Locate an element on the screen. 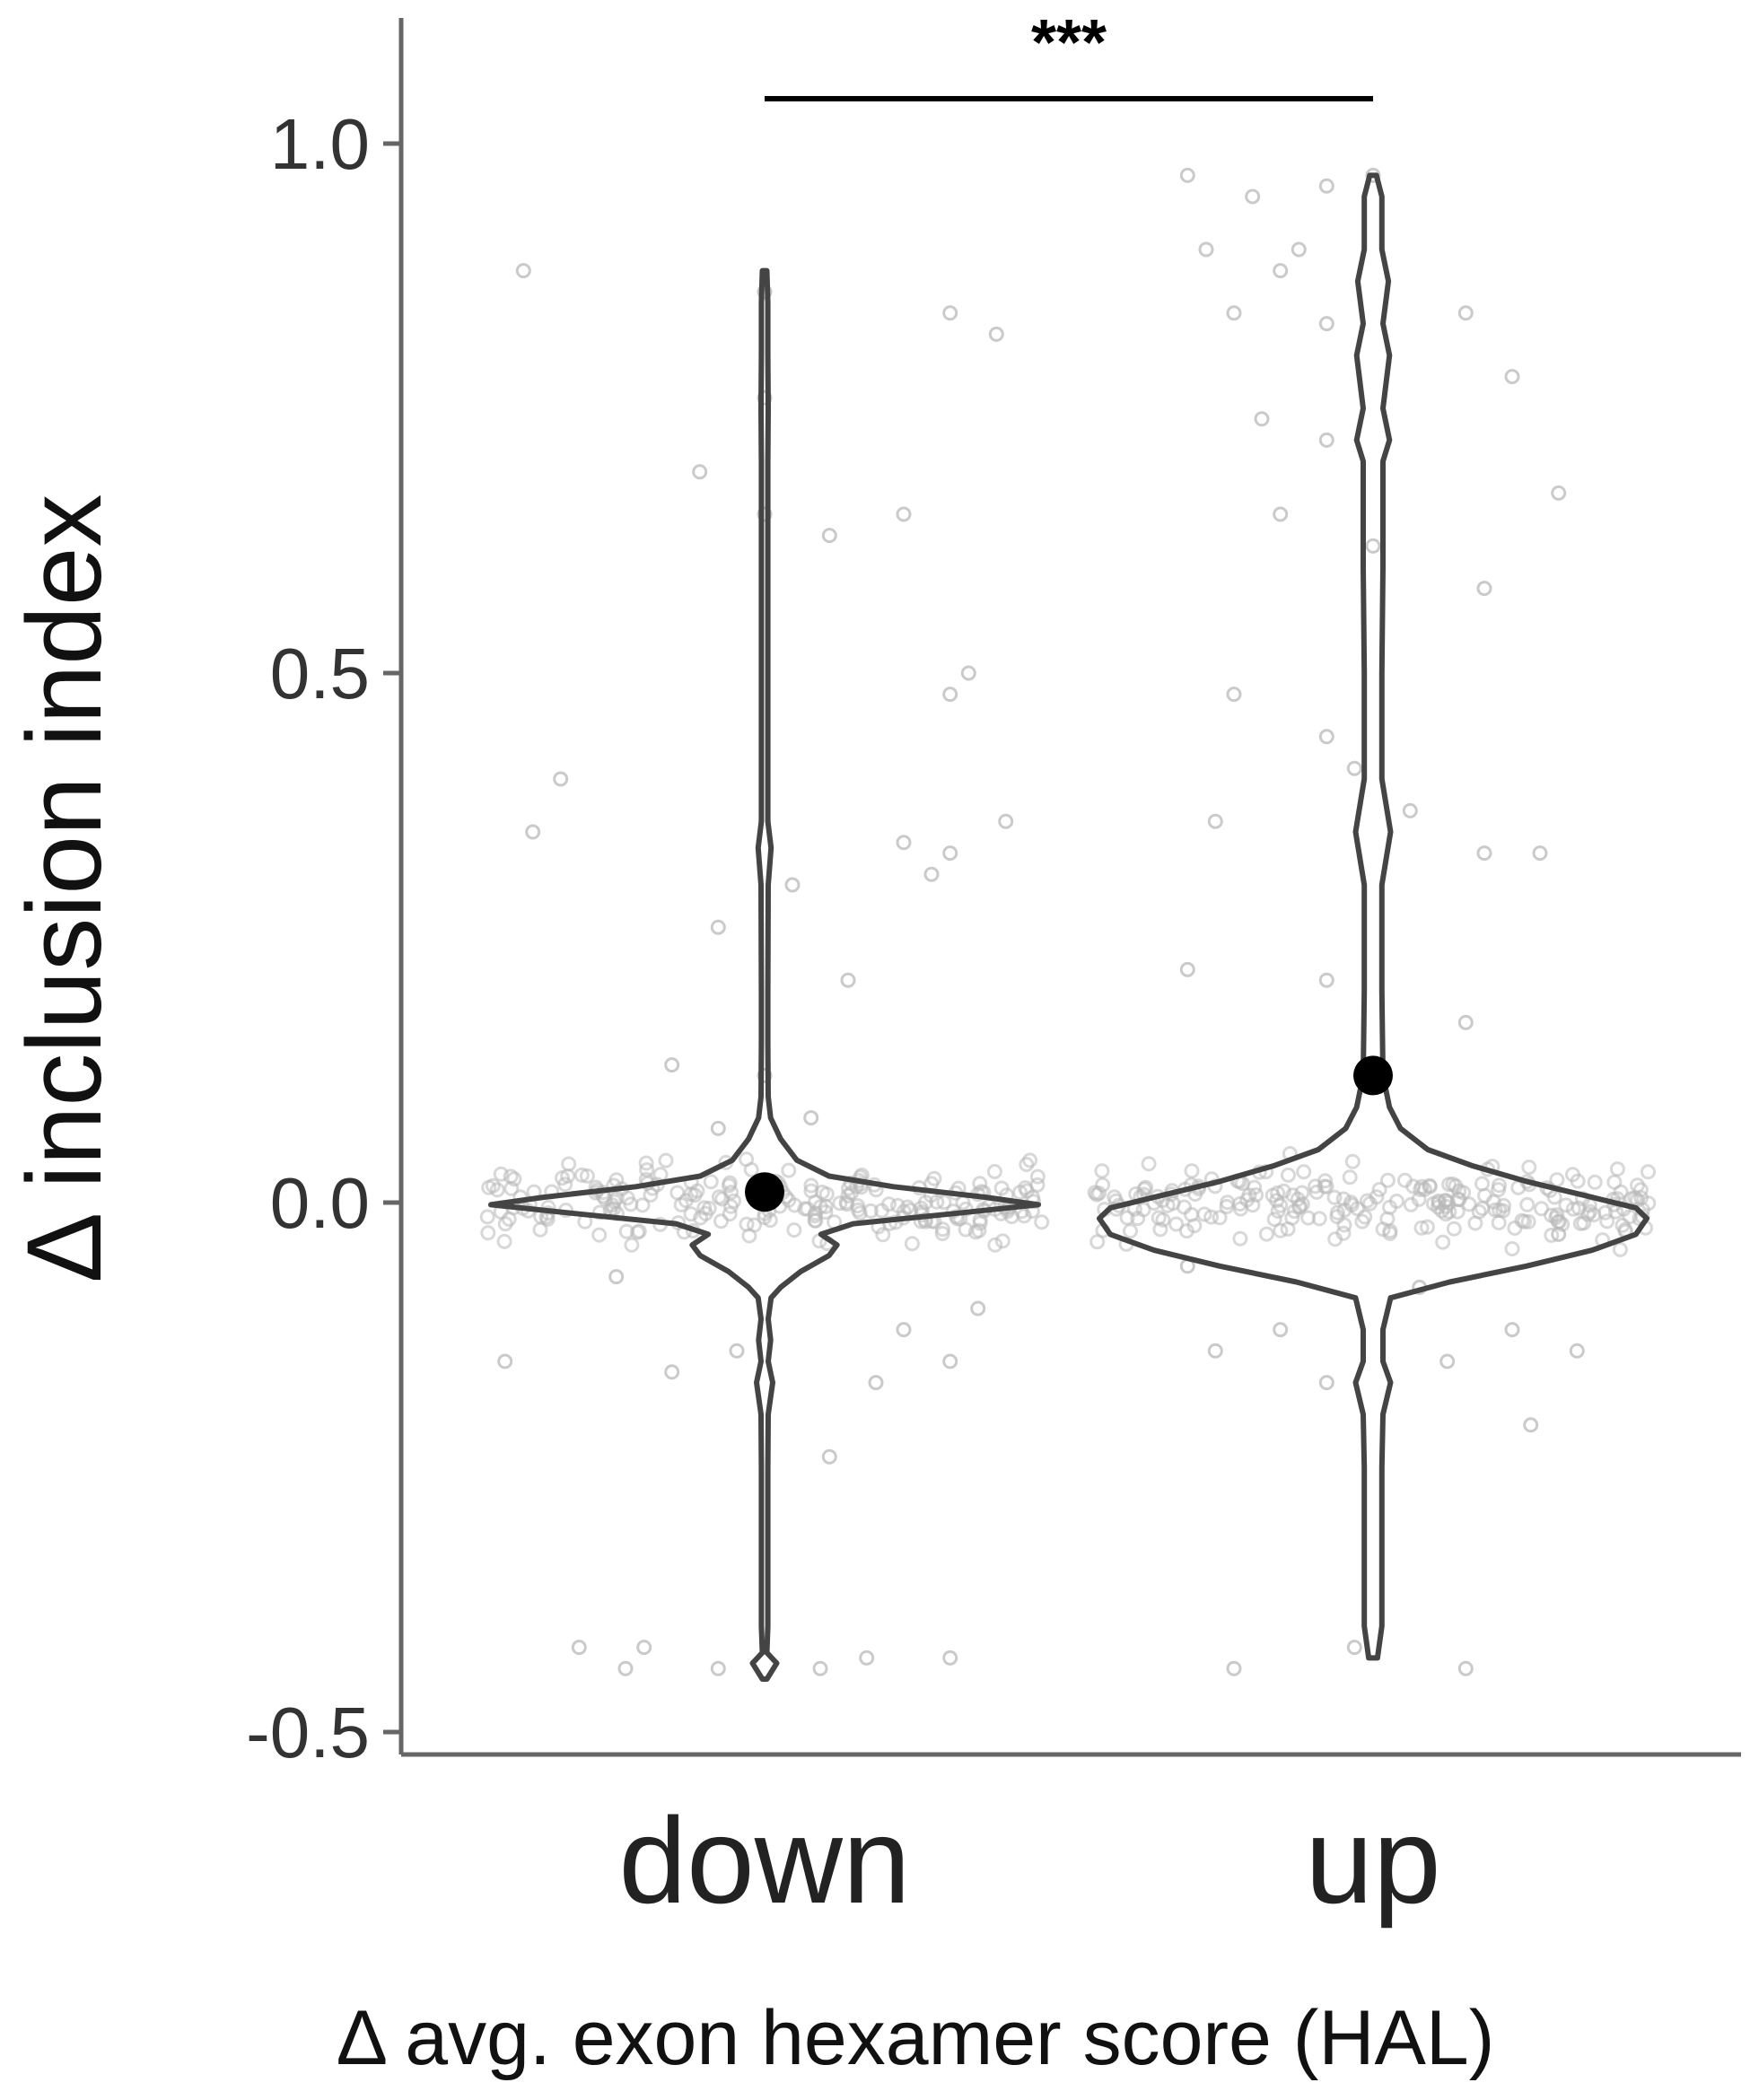  x-category-label-down: down is located at coordinates (764, 1860).